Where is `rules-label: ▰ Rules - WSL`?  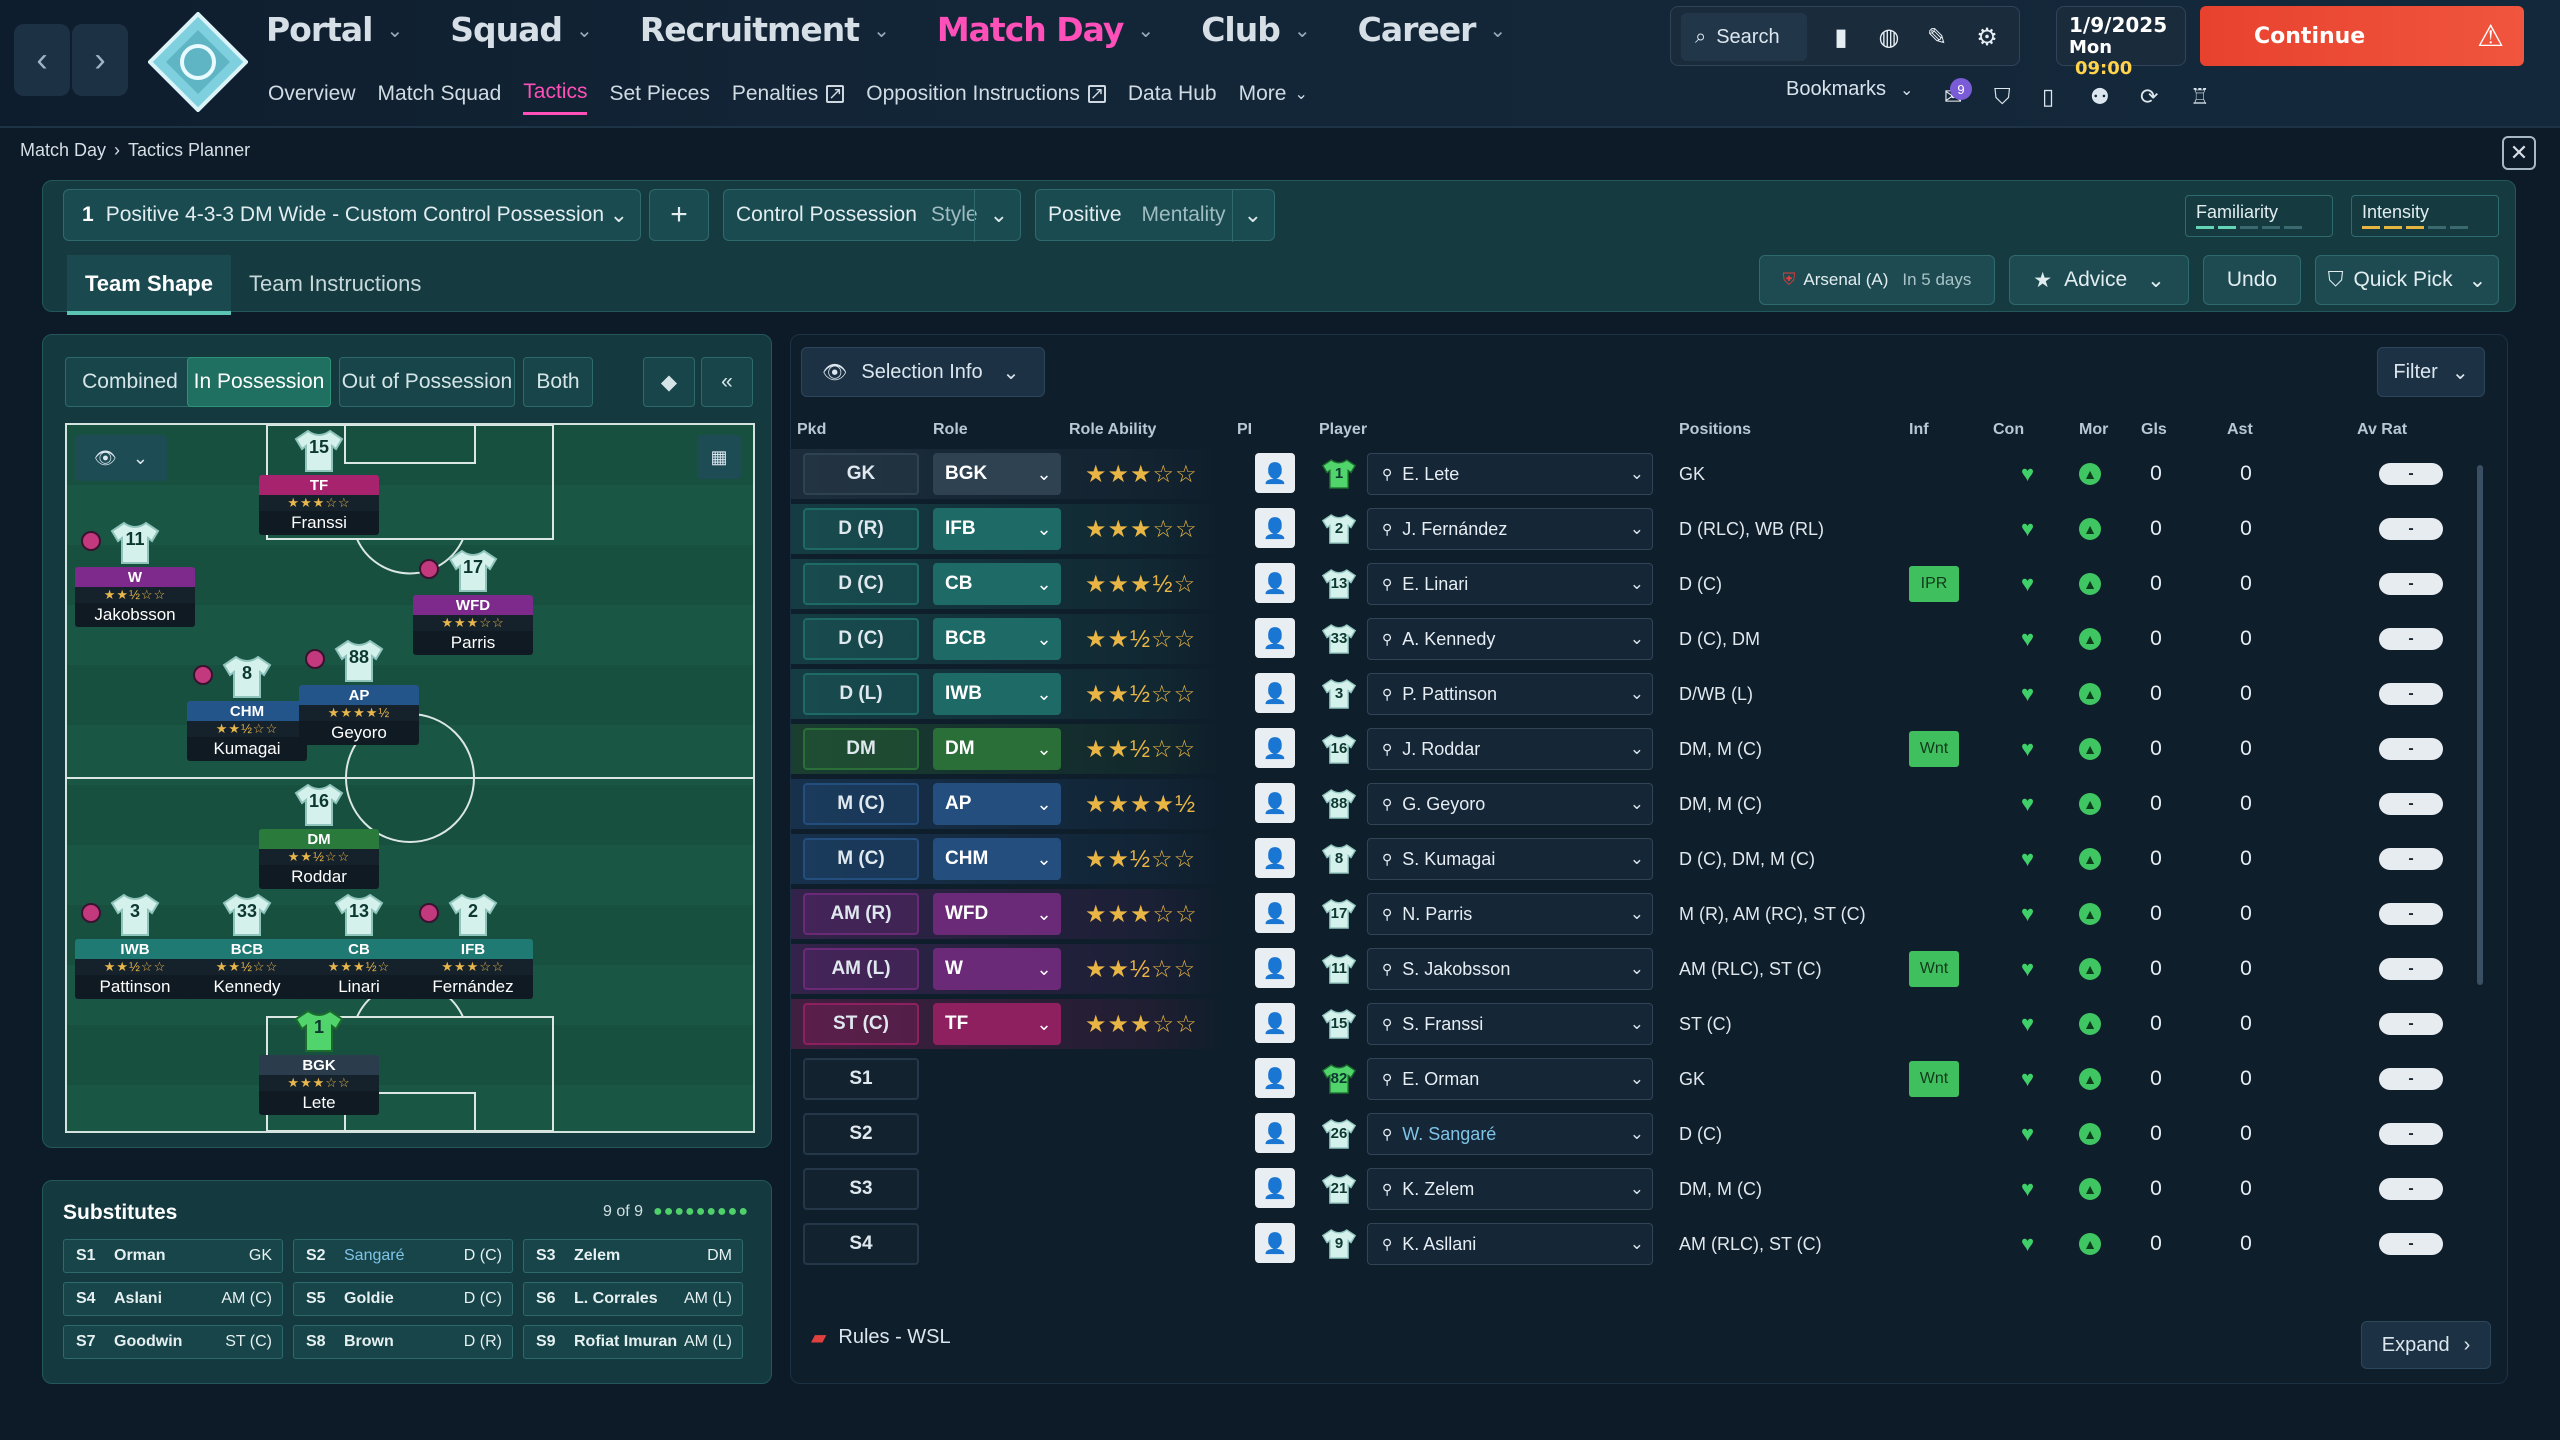 rules-label: ▰ Rules - WSL is located at coordinates (881, 1337).